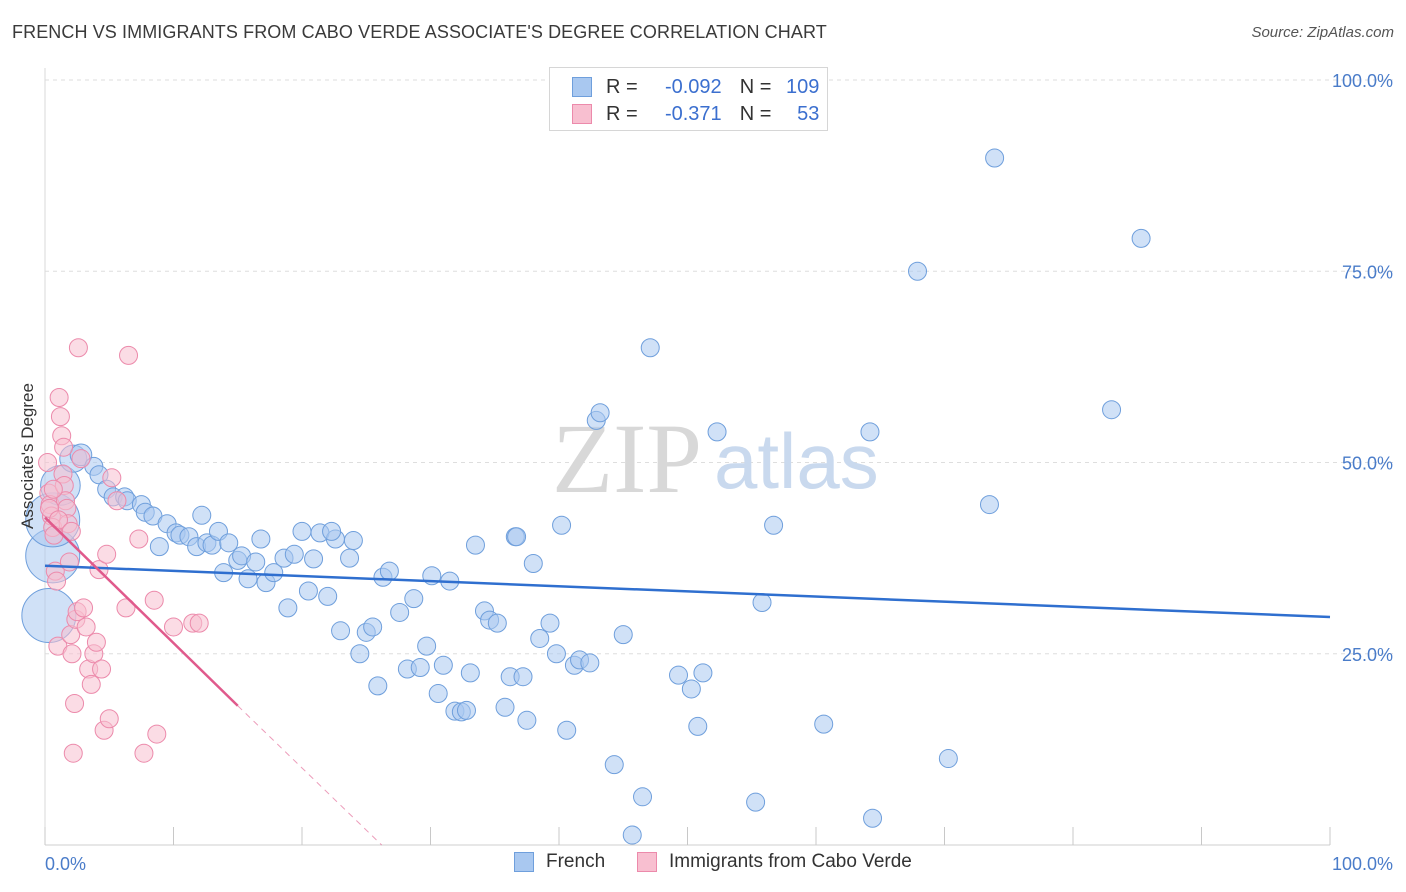 This screenshot has width=1406, height=892. I want to click on series-swatch-cabo-verde, so click(647, 862).